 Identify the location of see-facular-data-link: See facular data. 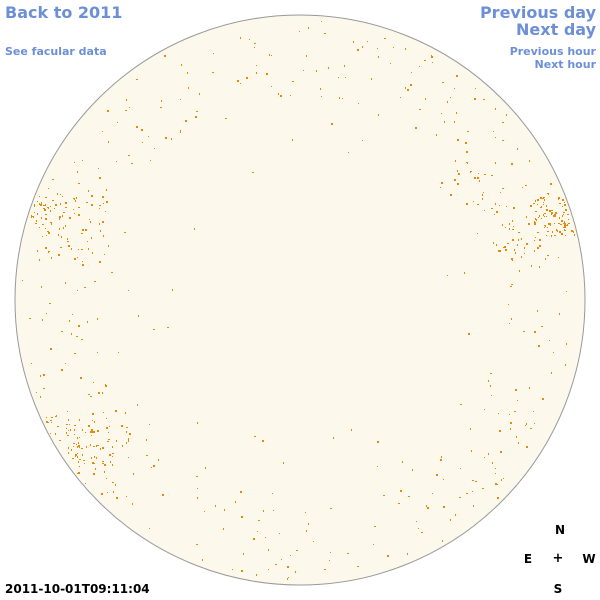
(56, 51).